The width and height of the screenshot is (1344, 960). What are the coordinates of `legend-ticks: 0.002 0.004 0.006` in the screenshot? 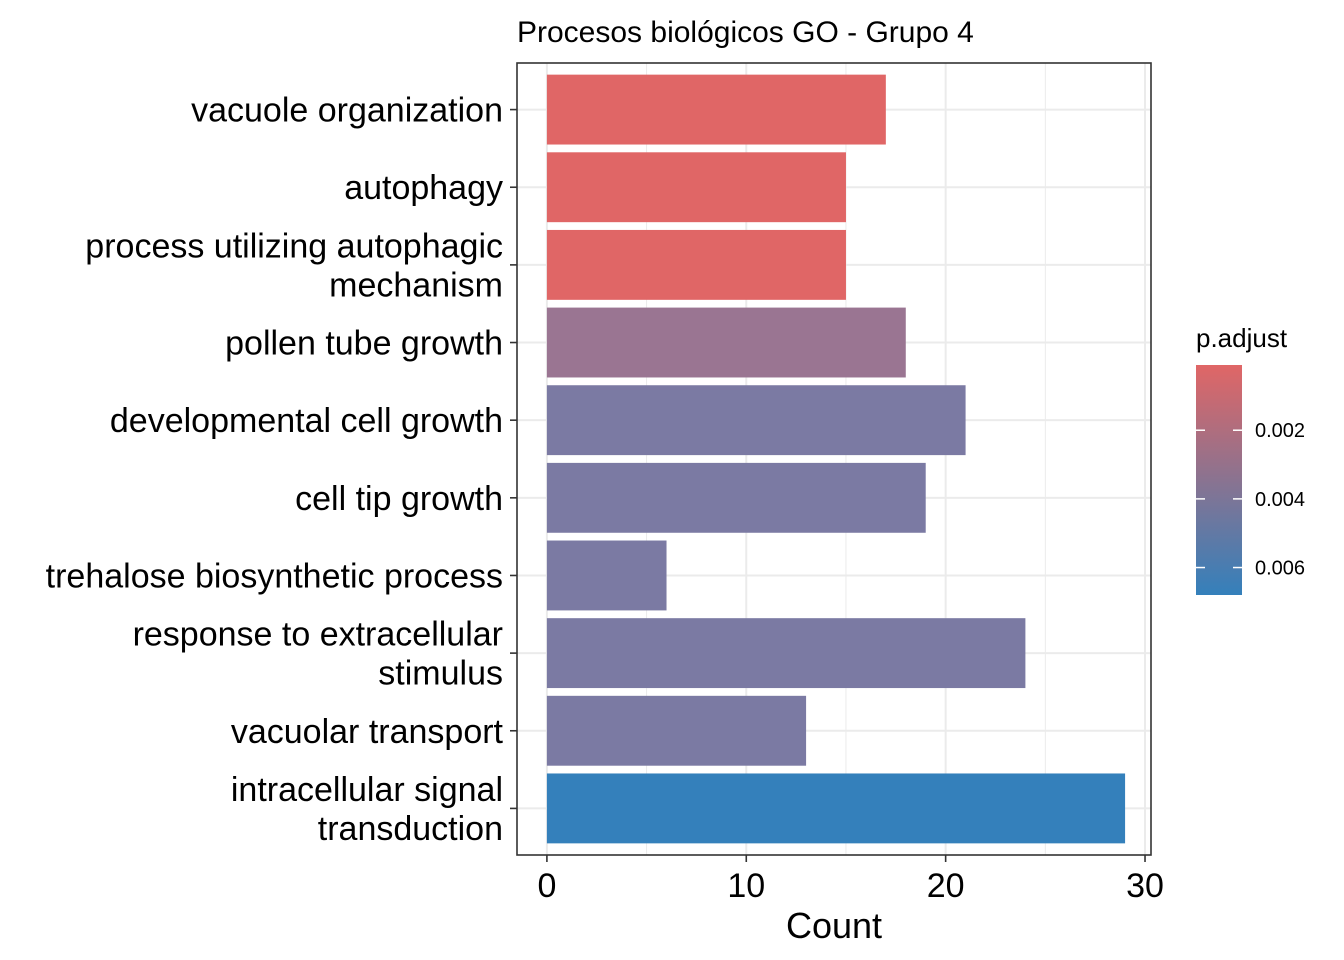 It's located at (1250, 500).